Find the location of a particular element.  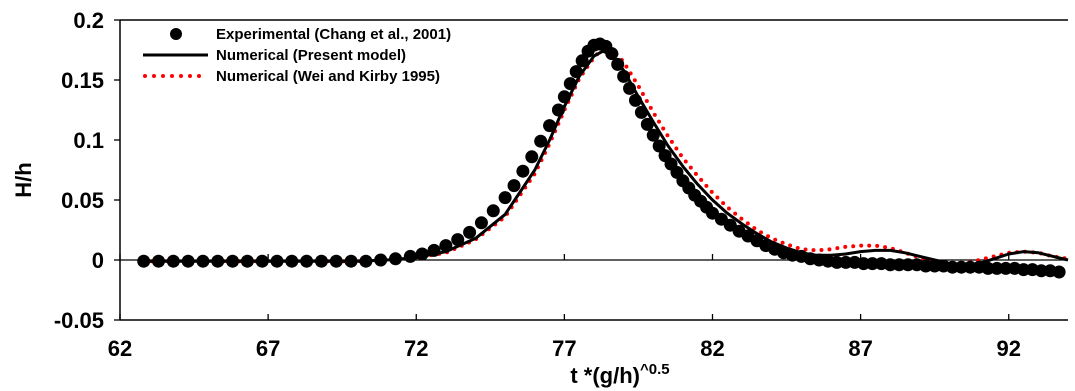

x-tick-label: 72 is located at coordinates (416, 348).